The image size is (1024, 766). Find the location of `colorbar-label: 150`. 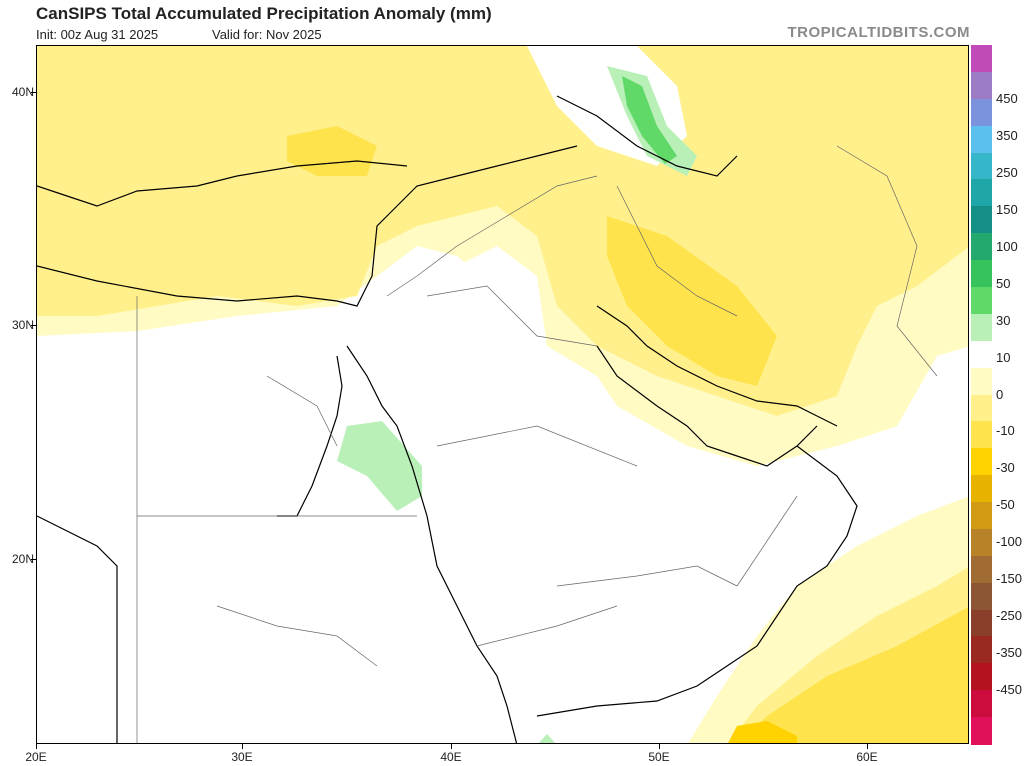

colorbar-label: 150 is located at coordinates (1007, 209).